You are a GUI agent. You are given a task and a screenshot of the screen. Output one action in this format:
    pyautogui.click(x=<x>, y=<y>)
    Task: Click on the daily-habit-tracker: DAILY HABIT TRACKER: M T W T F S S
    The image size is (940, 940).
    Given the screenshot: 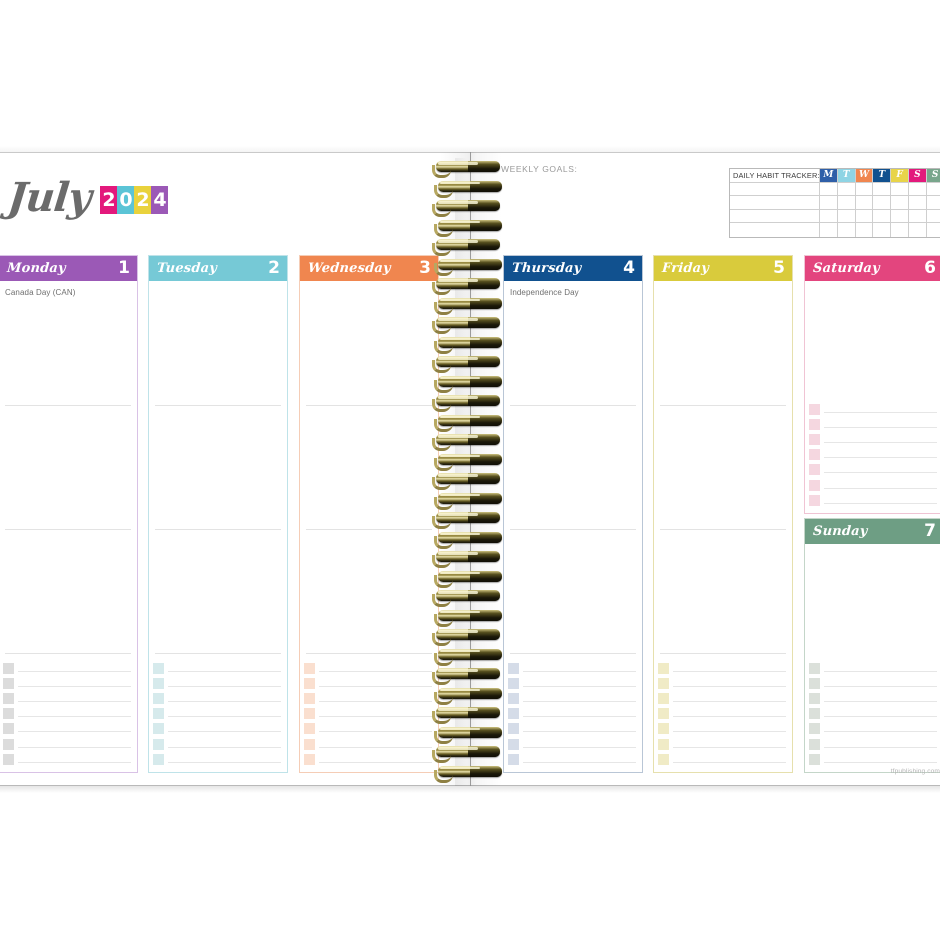 What is the action you would take?
    pyautogui.click(x=834, y=203)
    